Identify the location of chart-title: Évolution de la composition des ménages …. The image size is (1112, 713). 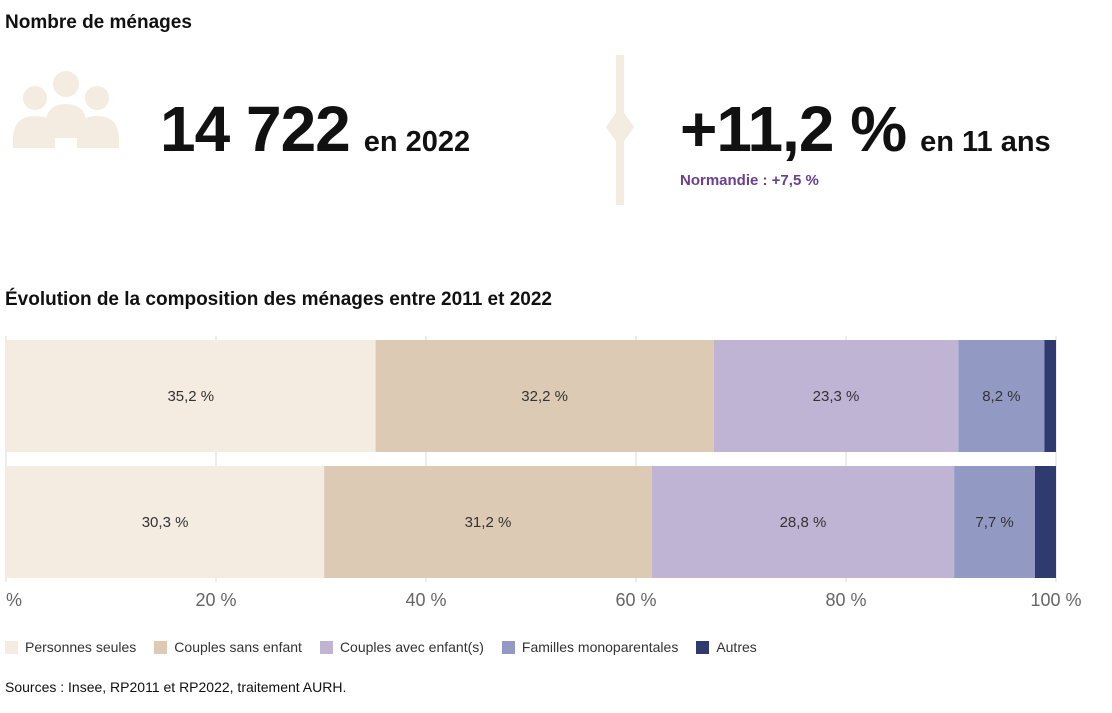
(278, 299).